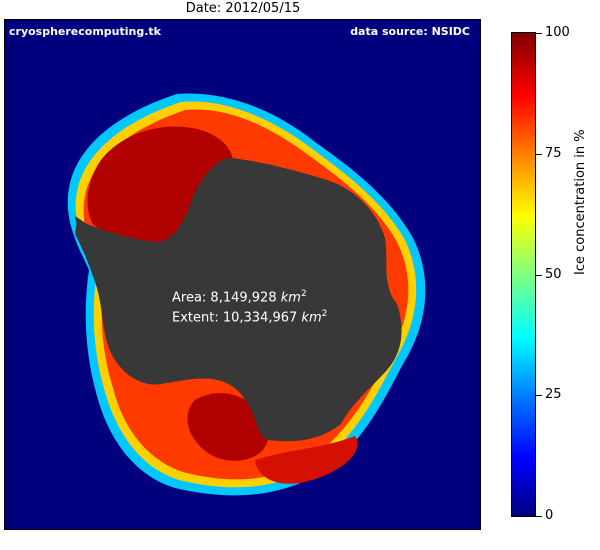 This screenshot has height=550, width=600. Describe the element at coordinates (290, 298) in the screenshot. I see `area-unit: km` at that location.